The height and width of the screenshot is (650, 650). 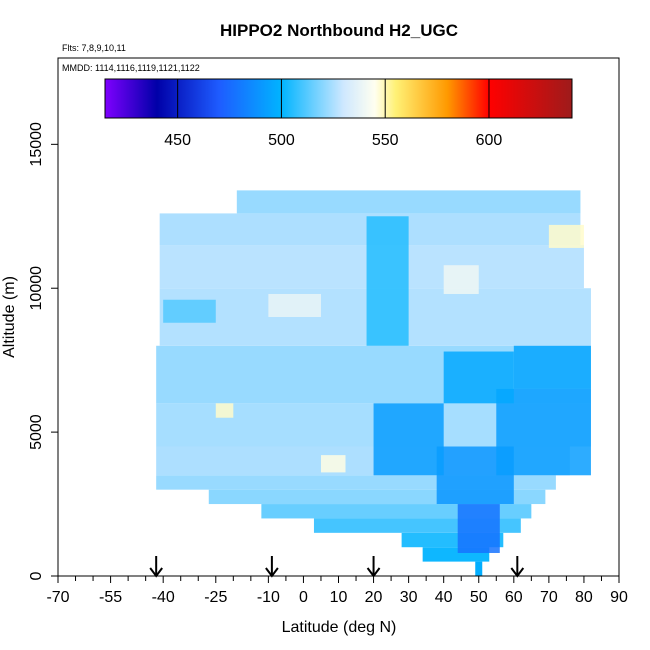 What do you see at coordinates (36, 144) in the screenshot?
I see `y-tick-label: 15000` at bounding box center [36, 144].